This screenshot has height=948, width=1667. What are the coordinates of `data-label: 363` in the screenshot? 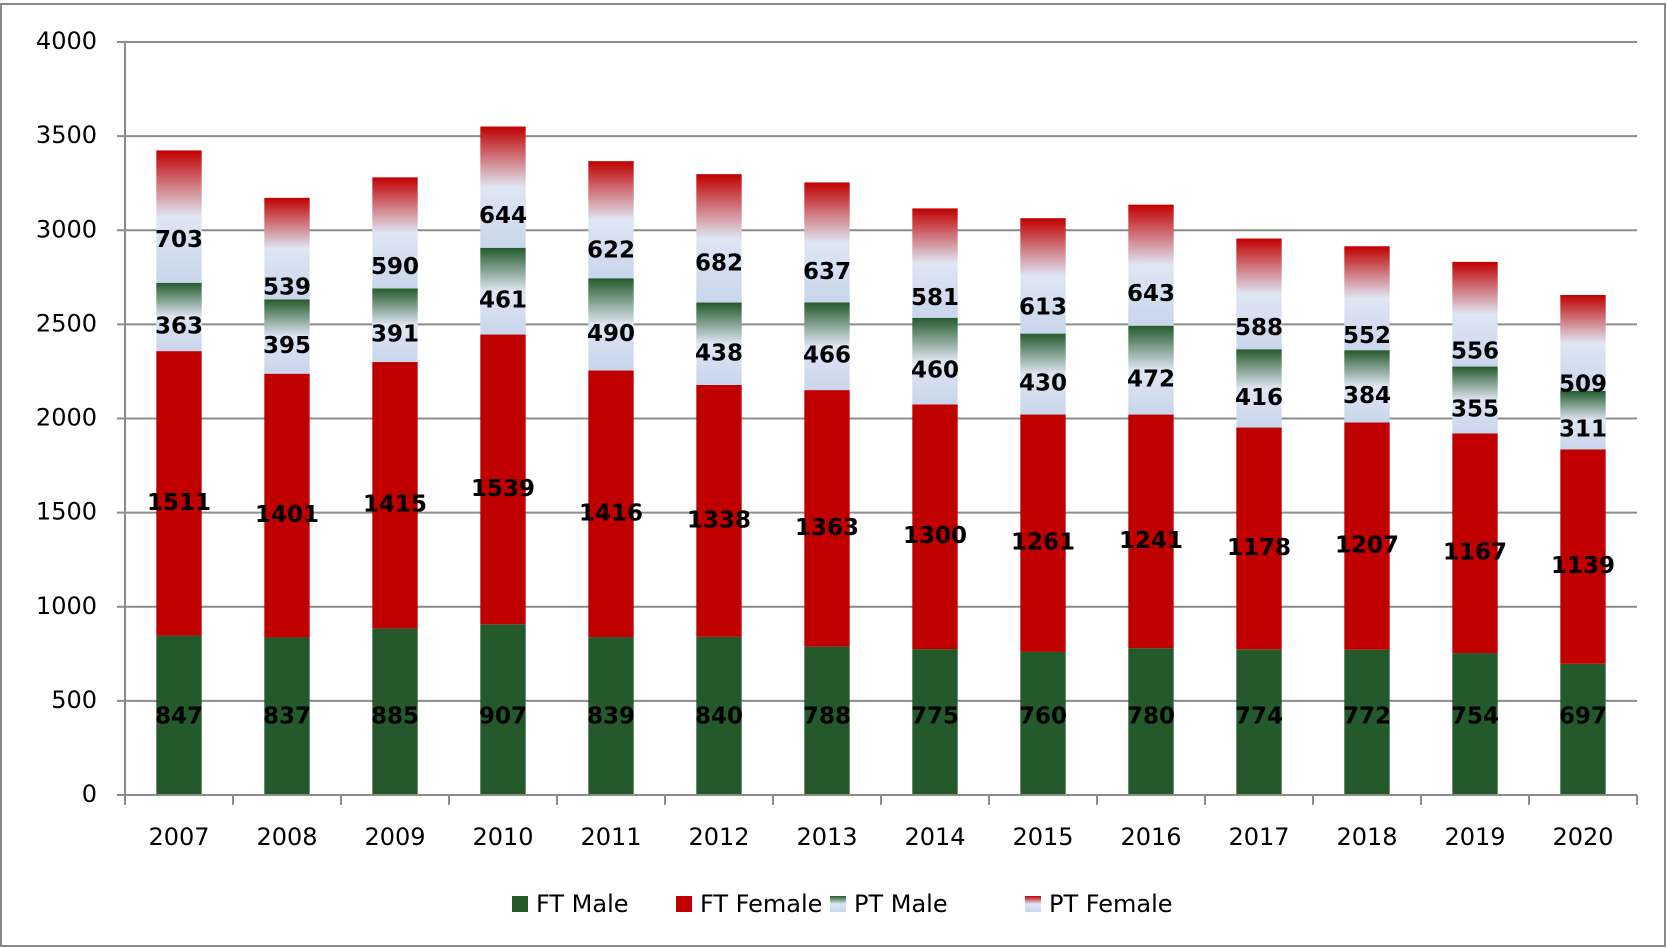 It's located at (179, 326).